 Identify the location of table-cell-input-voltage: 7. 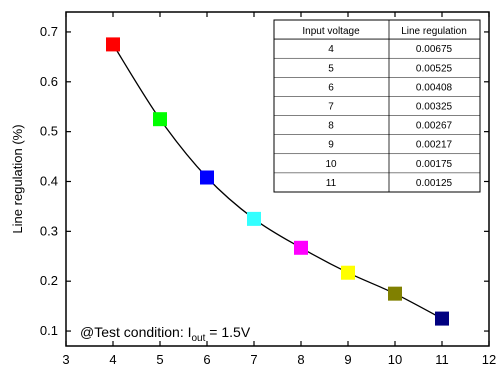
(331, 107).